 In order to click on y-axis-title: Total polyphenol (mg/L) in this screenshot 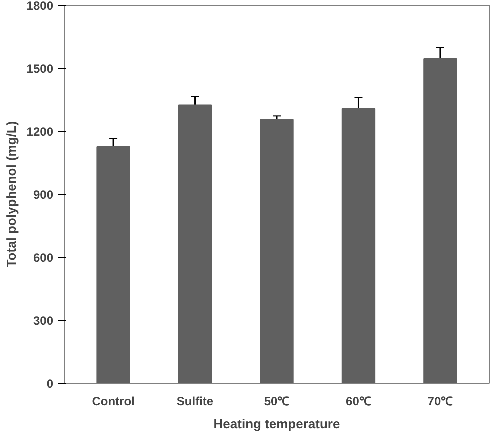, I will do `click(11, 194)`.